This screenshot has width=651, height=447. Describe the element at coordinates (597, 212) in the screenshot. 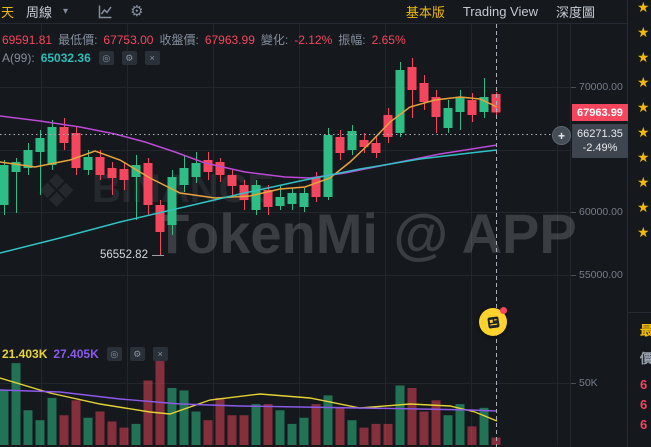

I see `axis-label-60000: 60000.00` at that location.